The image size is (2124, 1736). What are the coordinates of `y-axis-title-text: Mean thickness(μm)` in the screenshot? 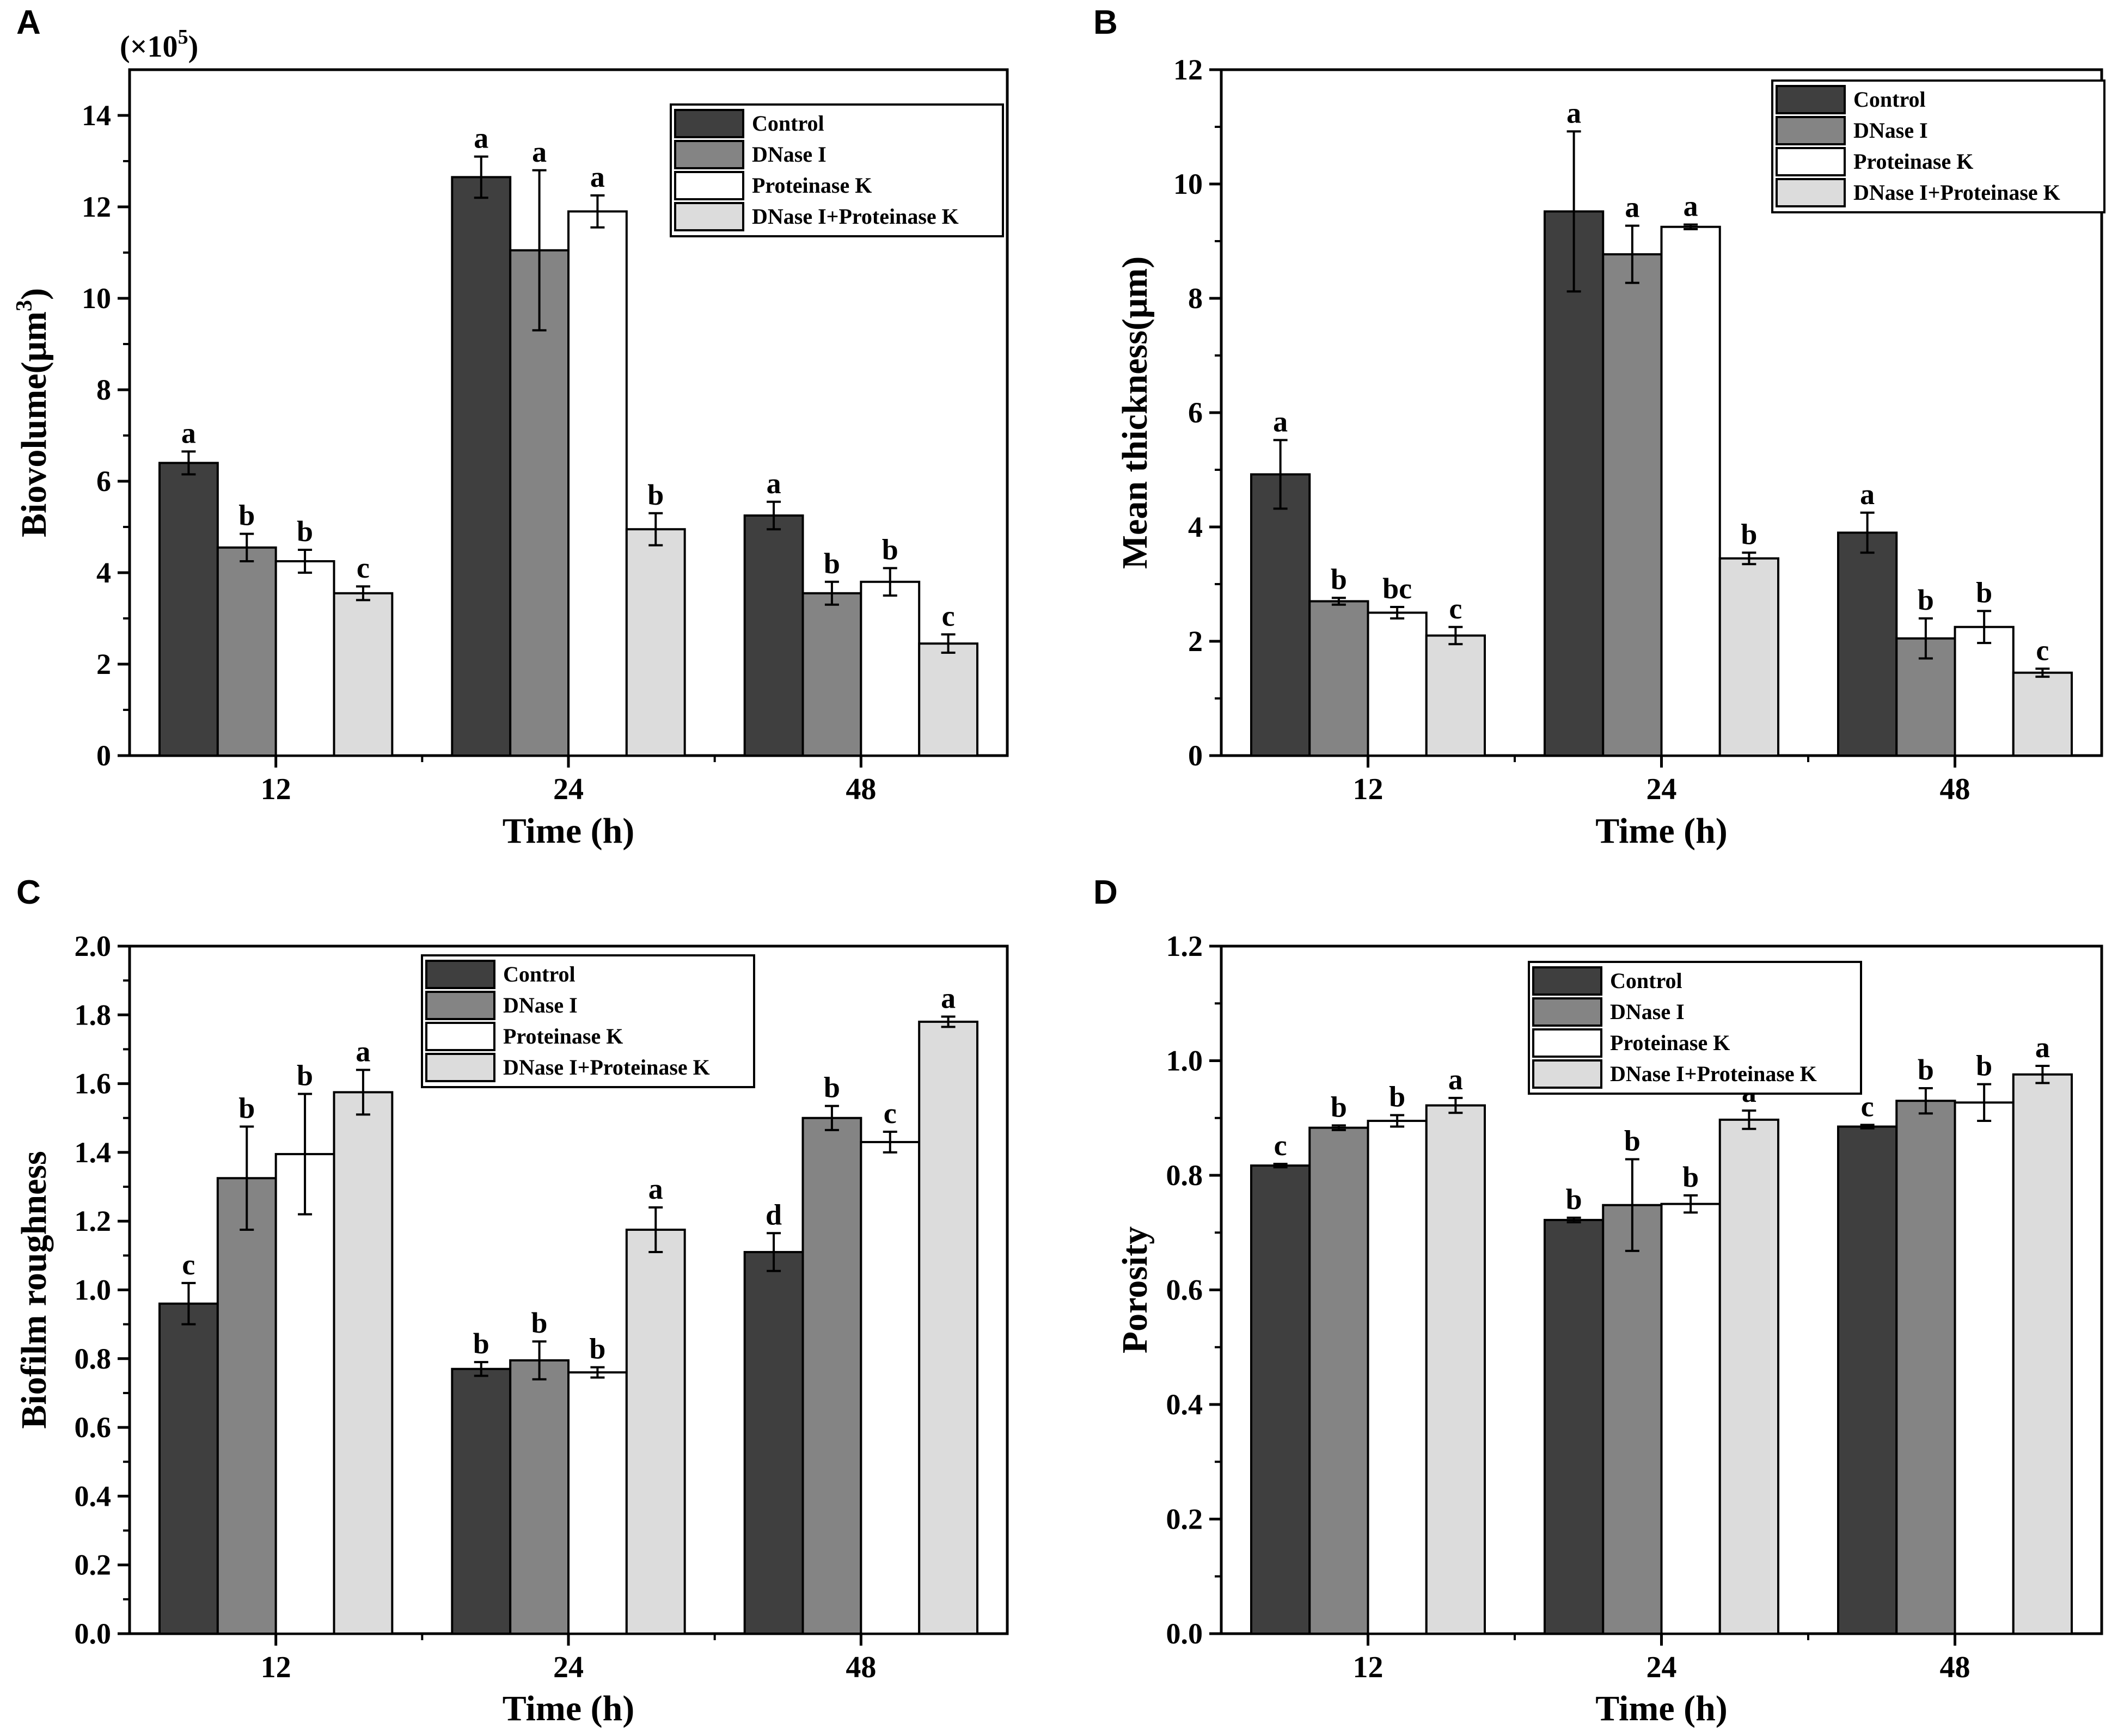 It's located at (1135, 412).